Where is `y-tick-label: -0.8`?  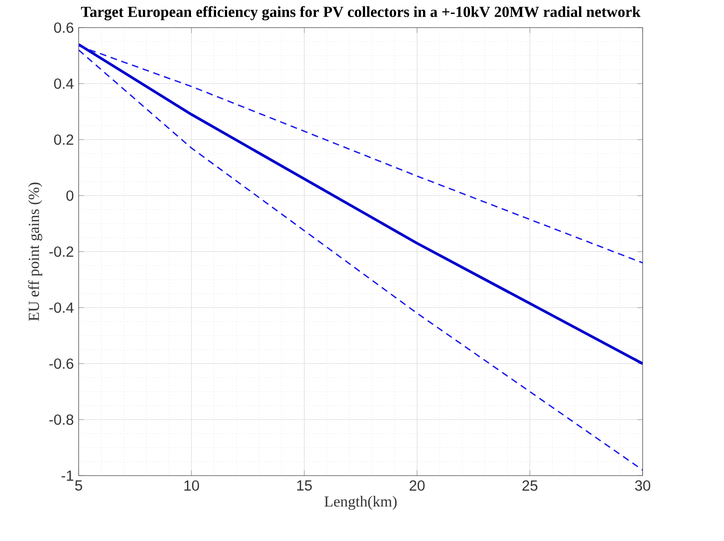 y-tick-label: -0.8 is located at coordinates (61, 419).